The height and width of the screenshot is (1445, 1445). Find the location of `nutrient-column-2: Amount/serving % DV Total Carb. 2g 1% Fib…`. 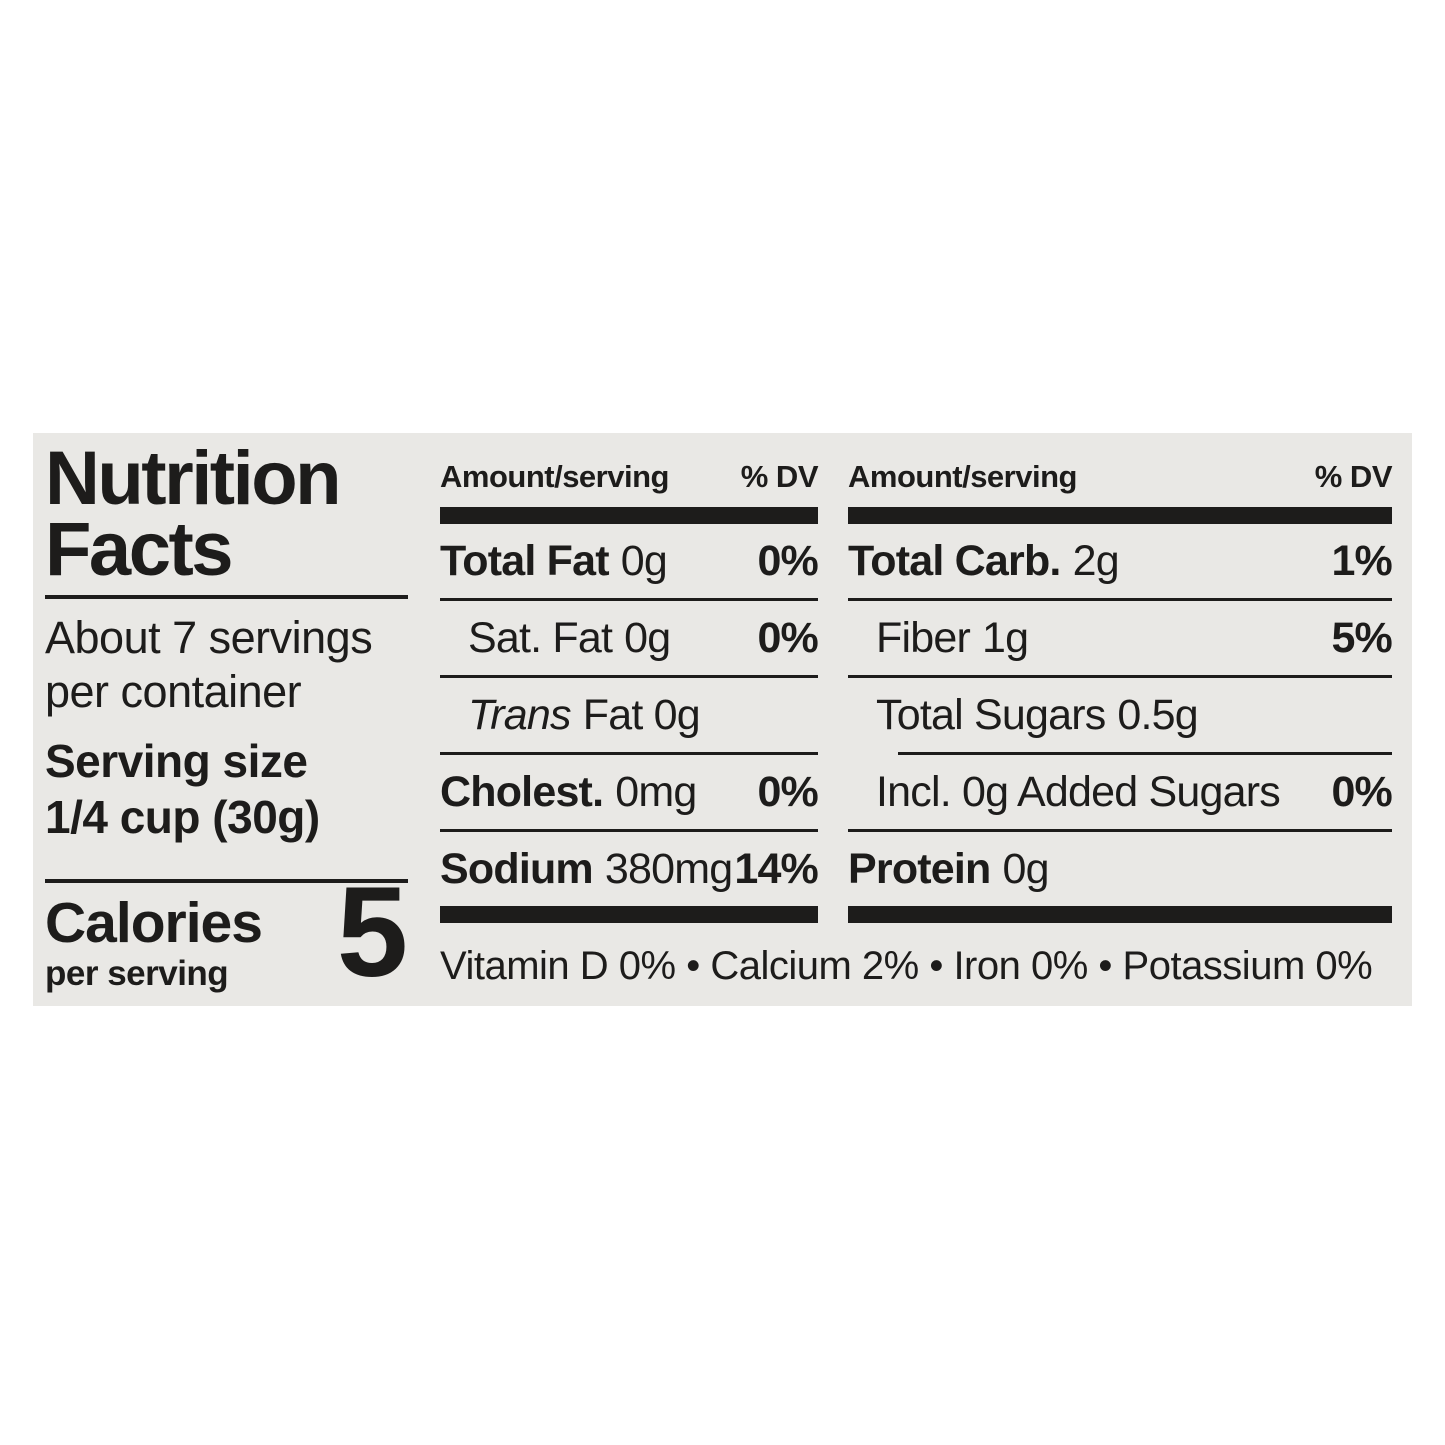

nutrient-column-2: Amount/serving % DV Total Carb. 2g 1% Fib… is located at coordinates (1120, 678).